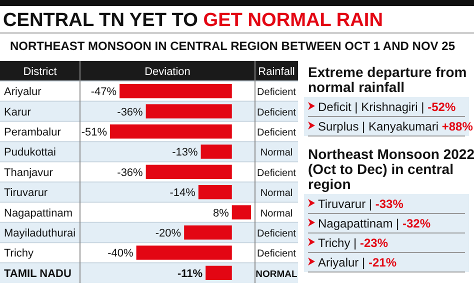 This screenshot has width=474, height=285. I want to click on text: Tiruvarur | -33%, so click(361, 204).